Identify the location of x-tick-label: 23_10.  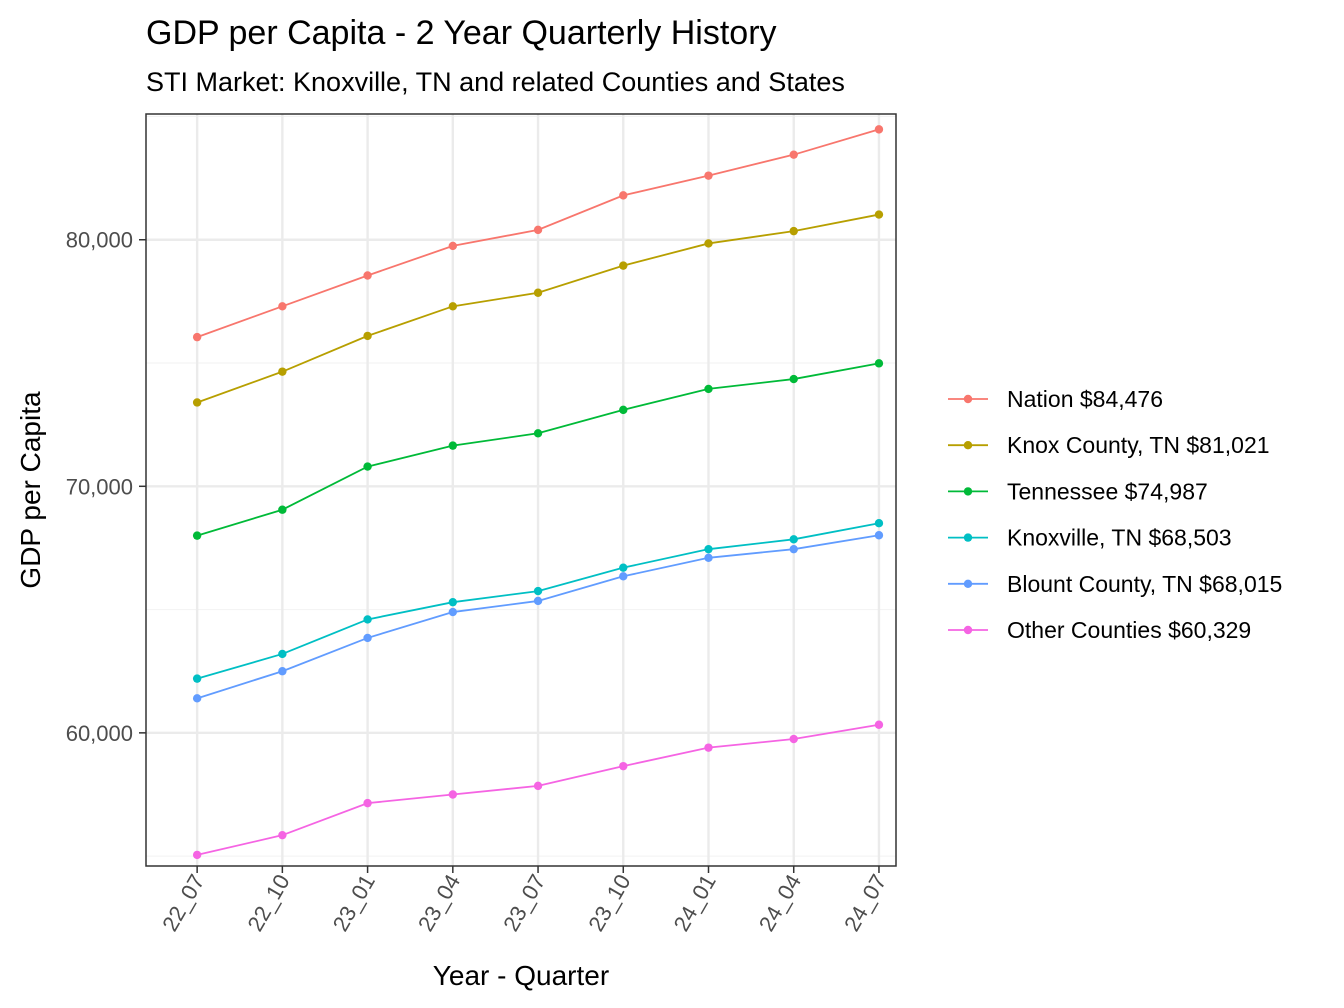
(609, 902).